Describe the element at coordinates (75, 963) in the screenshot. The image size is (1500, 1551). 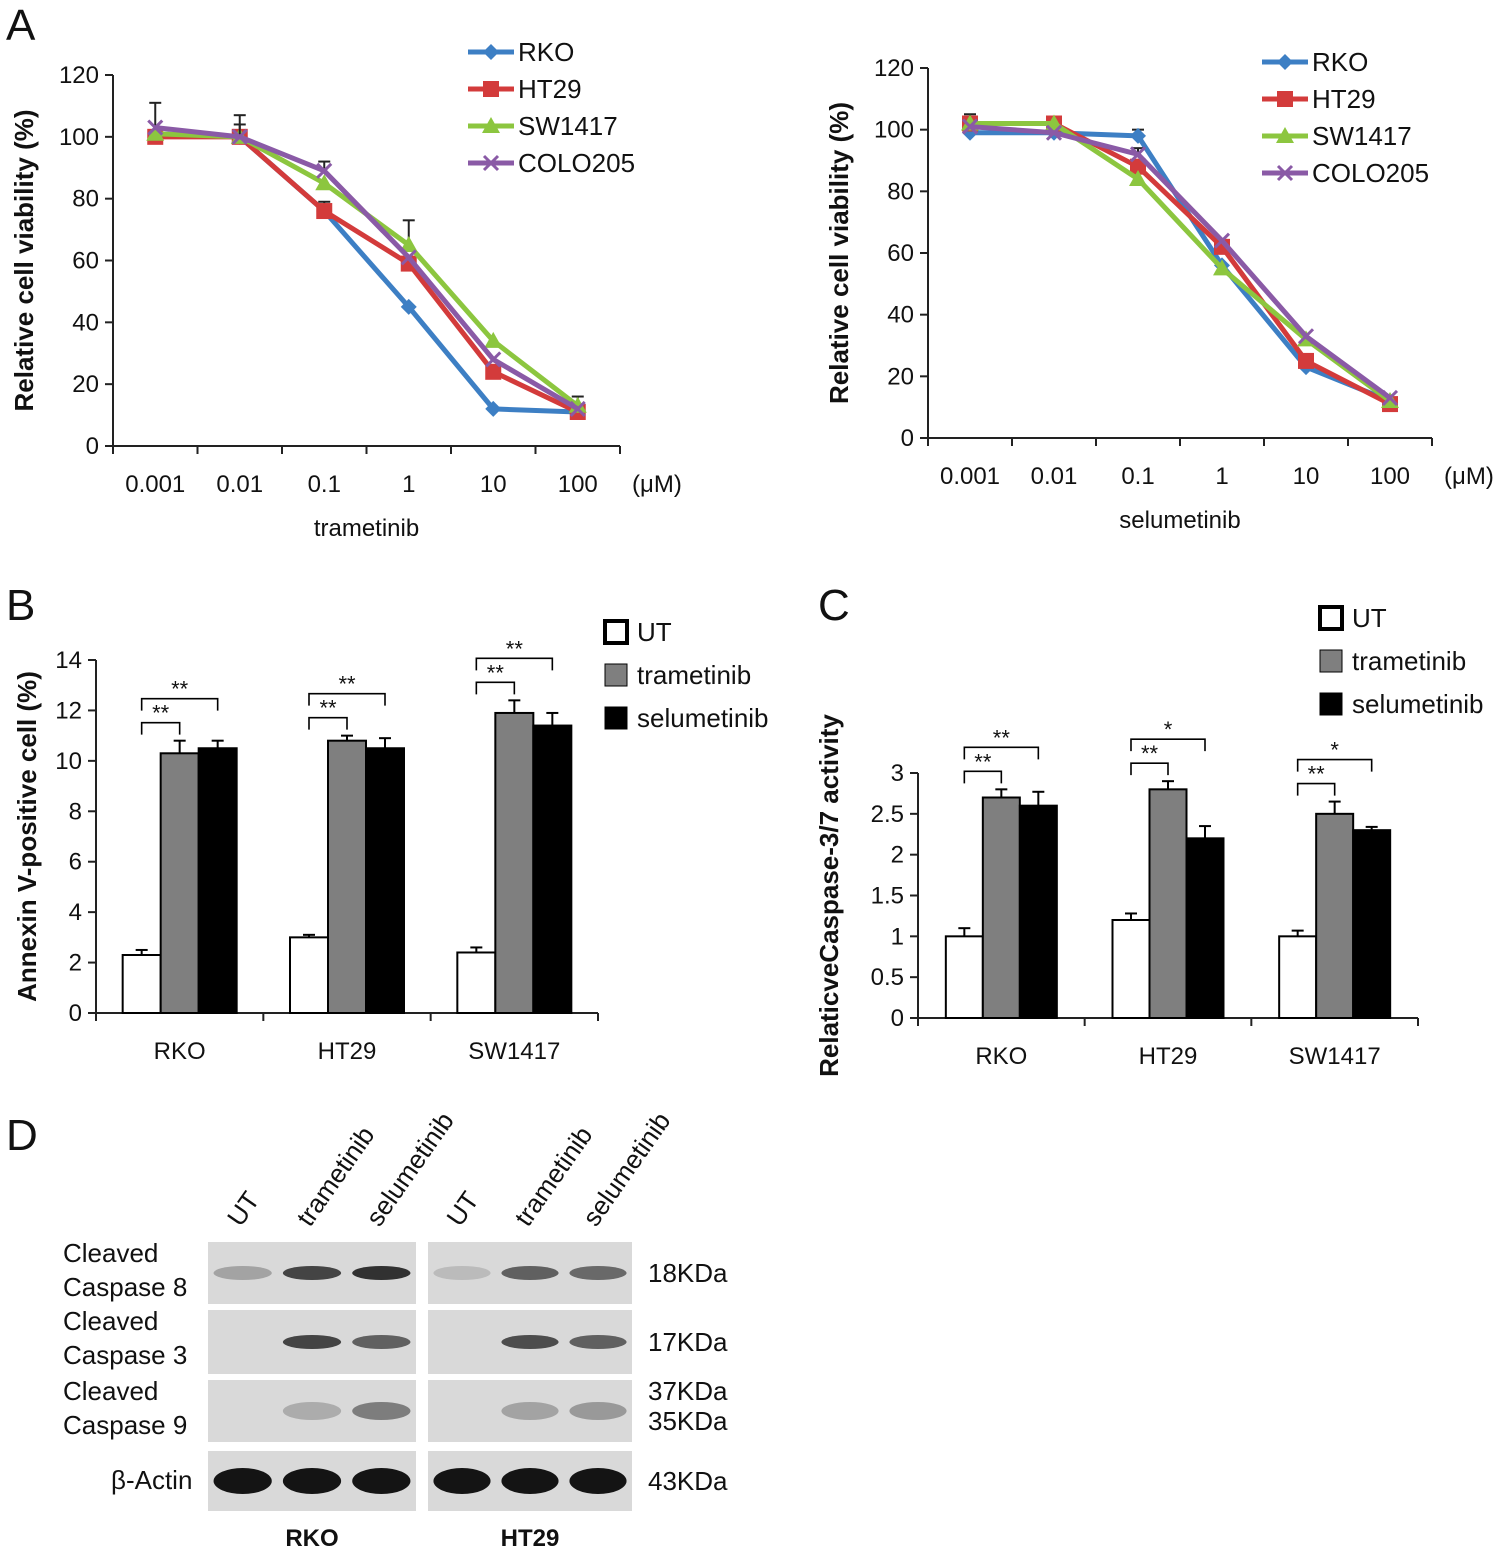
I see `y-tick-label: 2` at that location.